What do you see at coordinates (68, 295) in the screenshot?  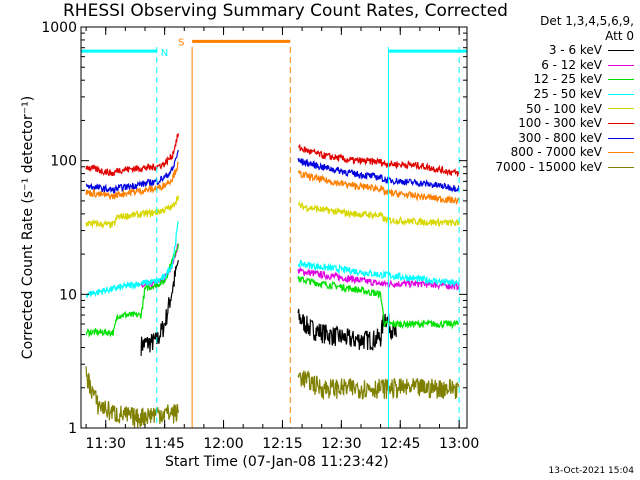 I see `y-tick-label: 10` at bounding box center [68, 295].